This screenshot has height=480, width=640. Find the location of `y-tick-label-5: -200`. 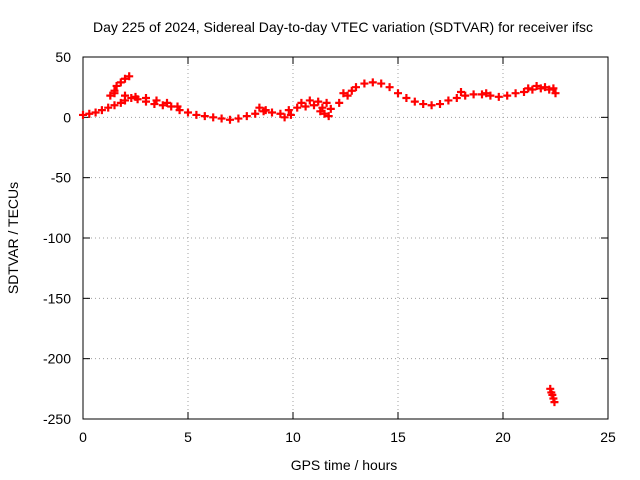

y-tick-label-5: -200 is located at coordinates (57, 359).